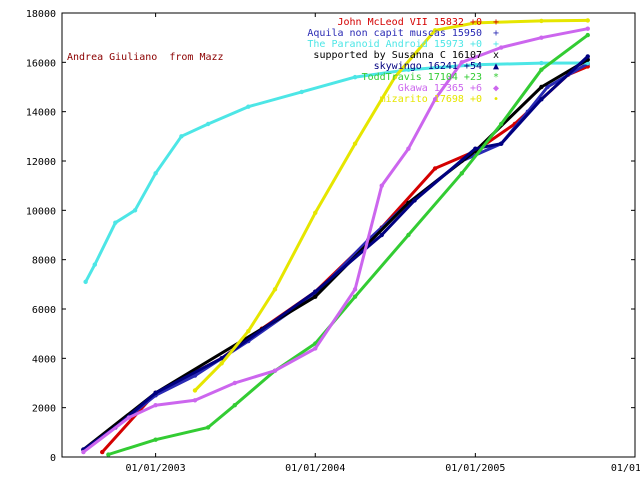  What do you see at coordinates (41, 14) in the screenshot?
I see `y-tick-label: 18000` at bounding box center [41, 14].